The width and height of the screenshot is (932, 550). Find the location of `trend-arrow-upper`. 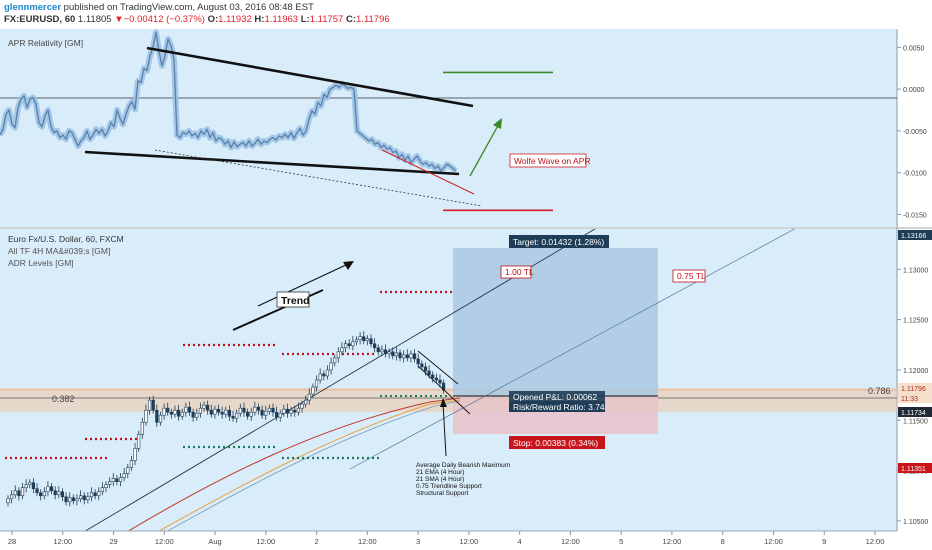

trend-arrow-upper is located at coordinates (303, 285).